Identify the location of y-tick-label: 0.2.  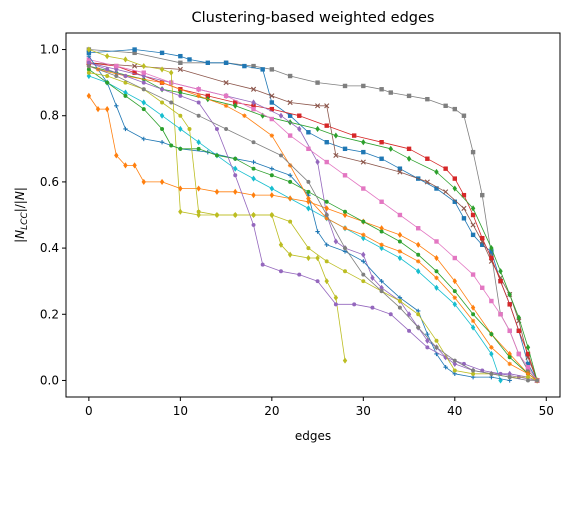
(49, 314).